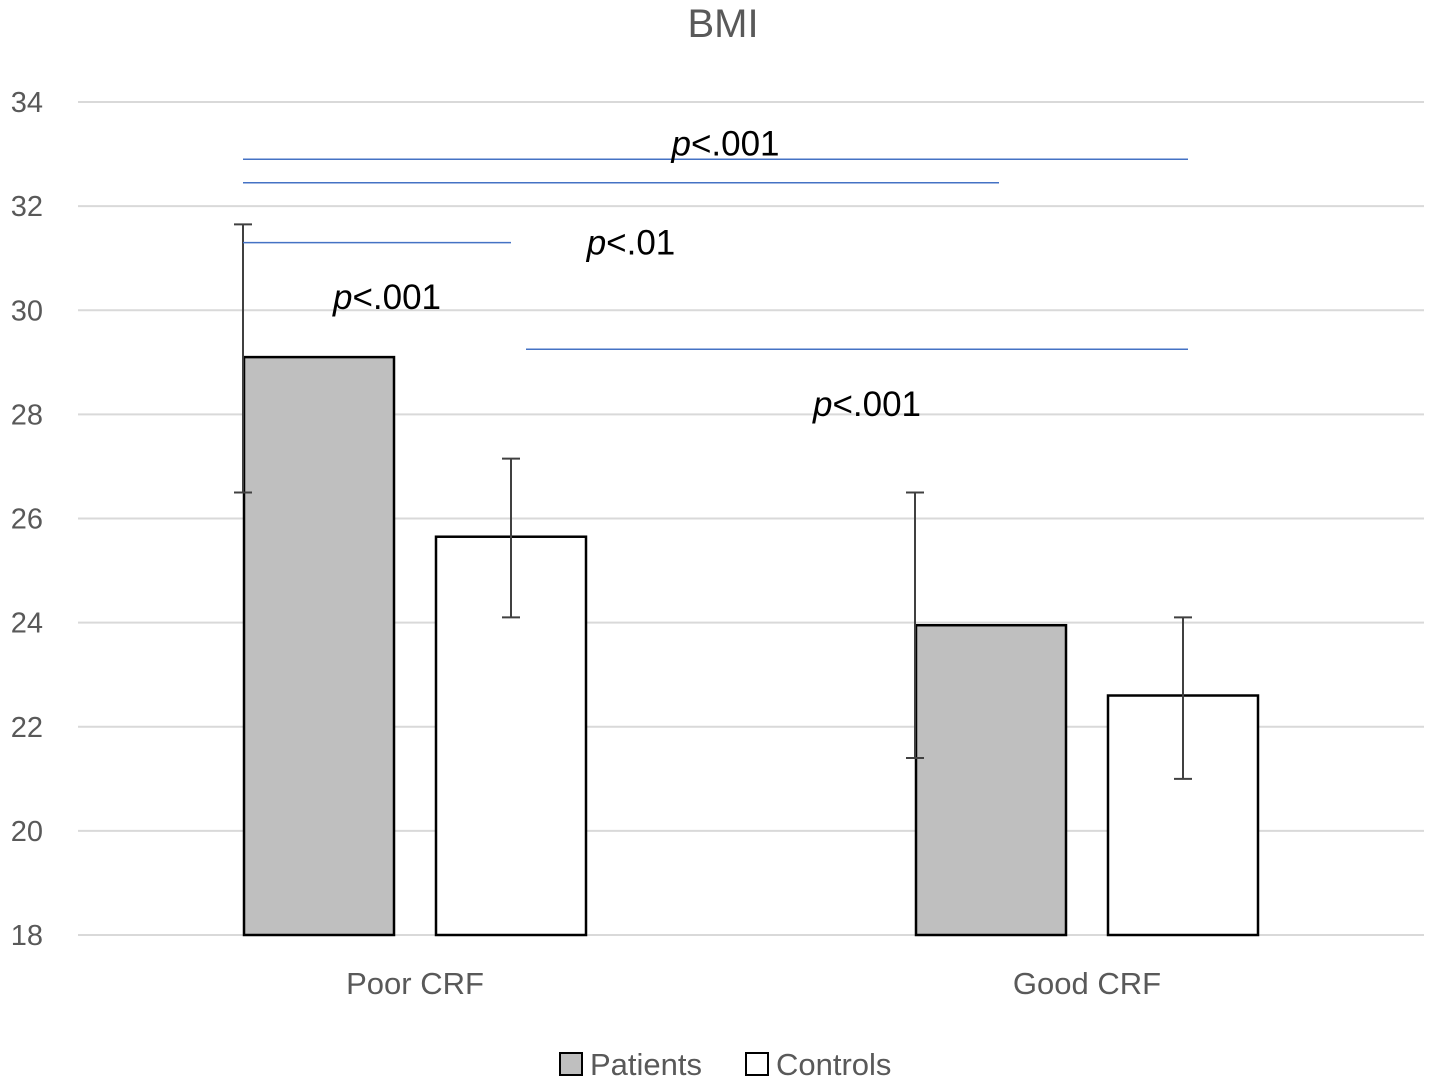  I want to click on category-labels: Poor CRF Good CRF, so click(753, 983).